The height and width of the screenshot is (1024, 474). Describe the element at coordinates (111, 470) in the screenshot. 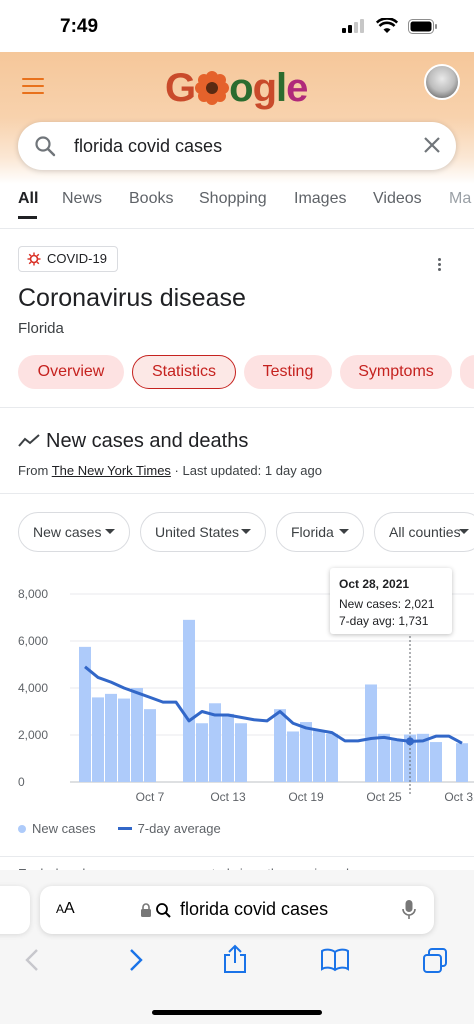

I see `source-link: The New York Times` at that location.